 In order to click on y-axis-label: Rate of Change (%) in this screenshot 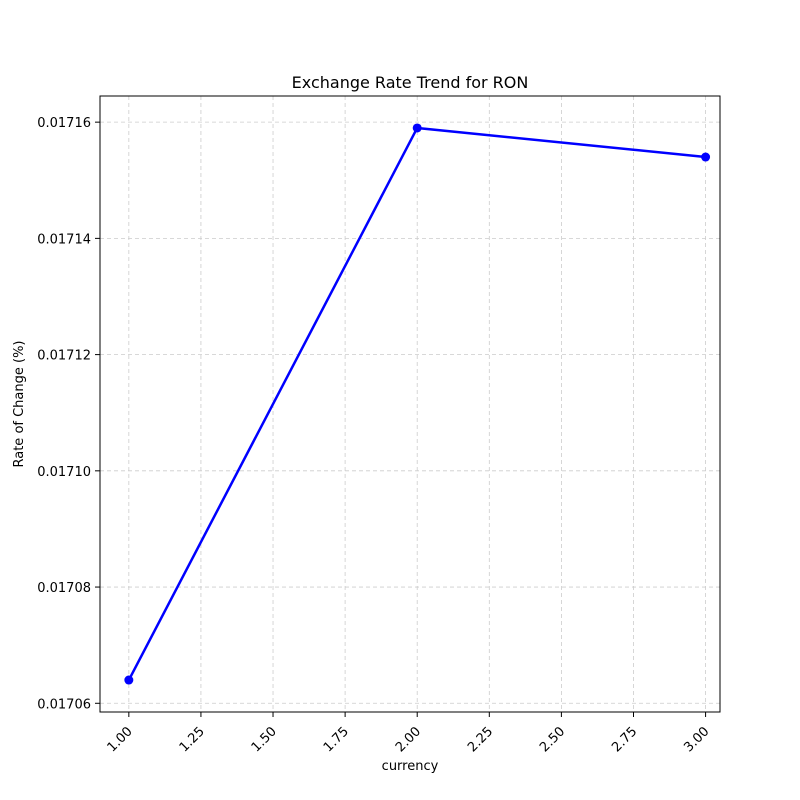, I will do `click(19, 403)`.